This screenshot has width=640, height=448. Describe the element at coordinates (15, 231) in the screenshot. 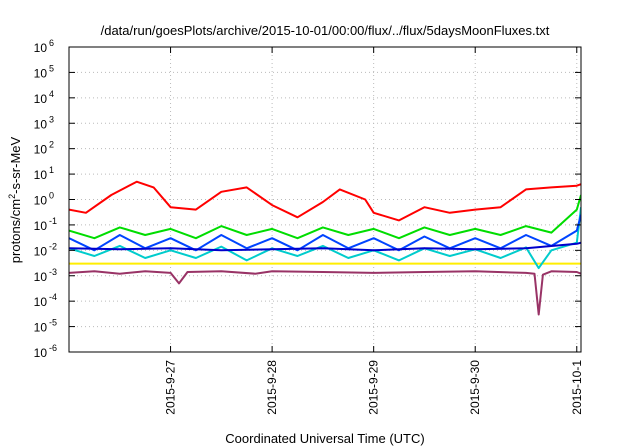

I see `y-axis-label-prefix: protons/cm` at that location.